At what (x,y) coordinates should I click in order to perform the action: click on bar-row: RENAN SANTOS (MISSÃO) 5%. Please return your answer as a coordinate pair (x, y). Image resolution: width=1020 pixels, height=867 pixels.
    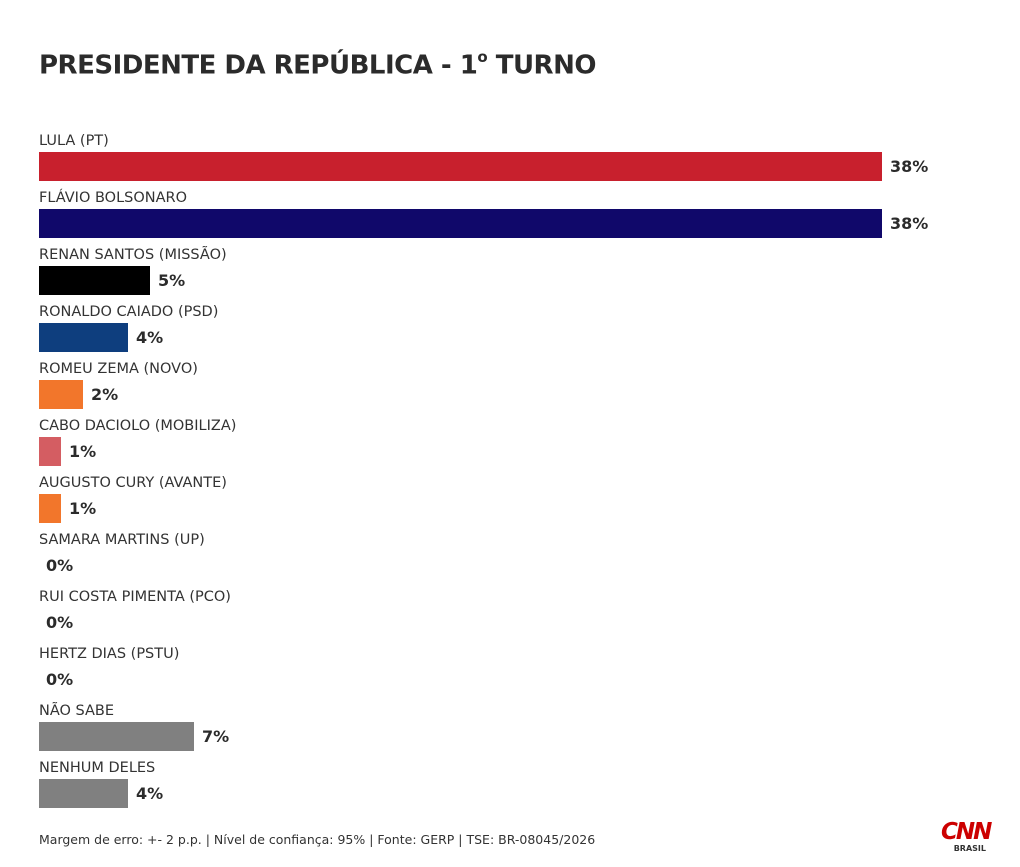
    Looking at the image, I should click on (509, 275).